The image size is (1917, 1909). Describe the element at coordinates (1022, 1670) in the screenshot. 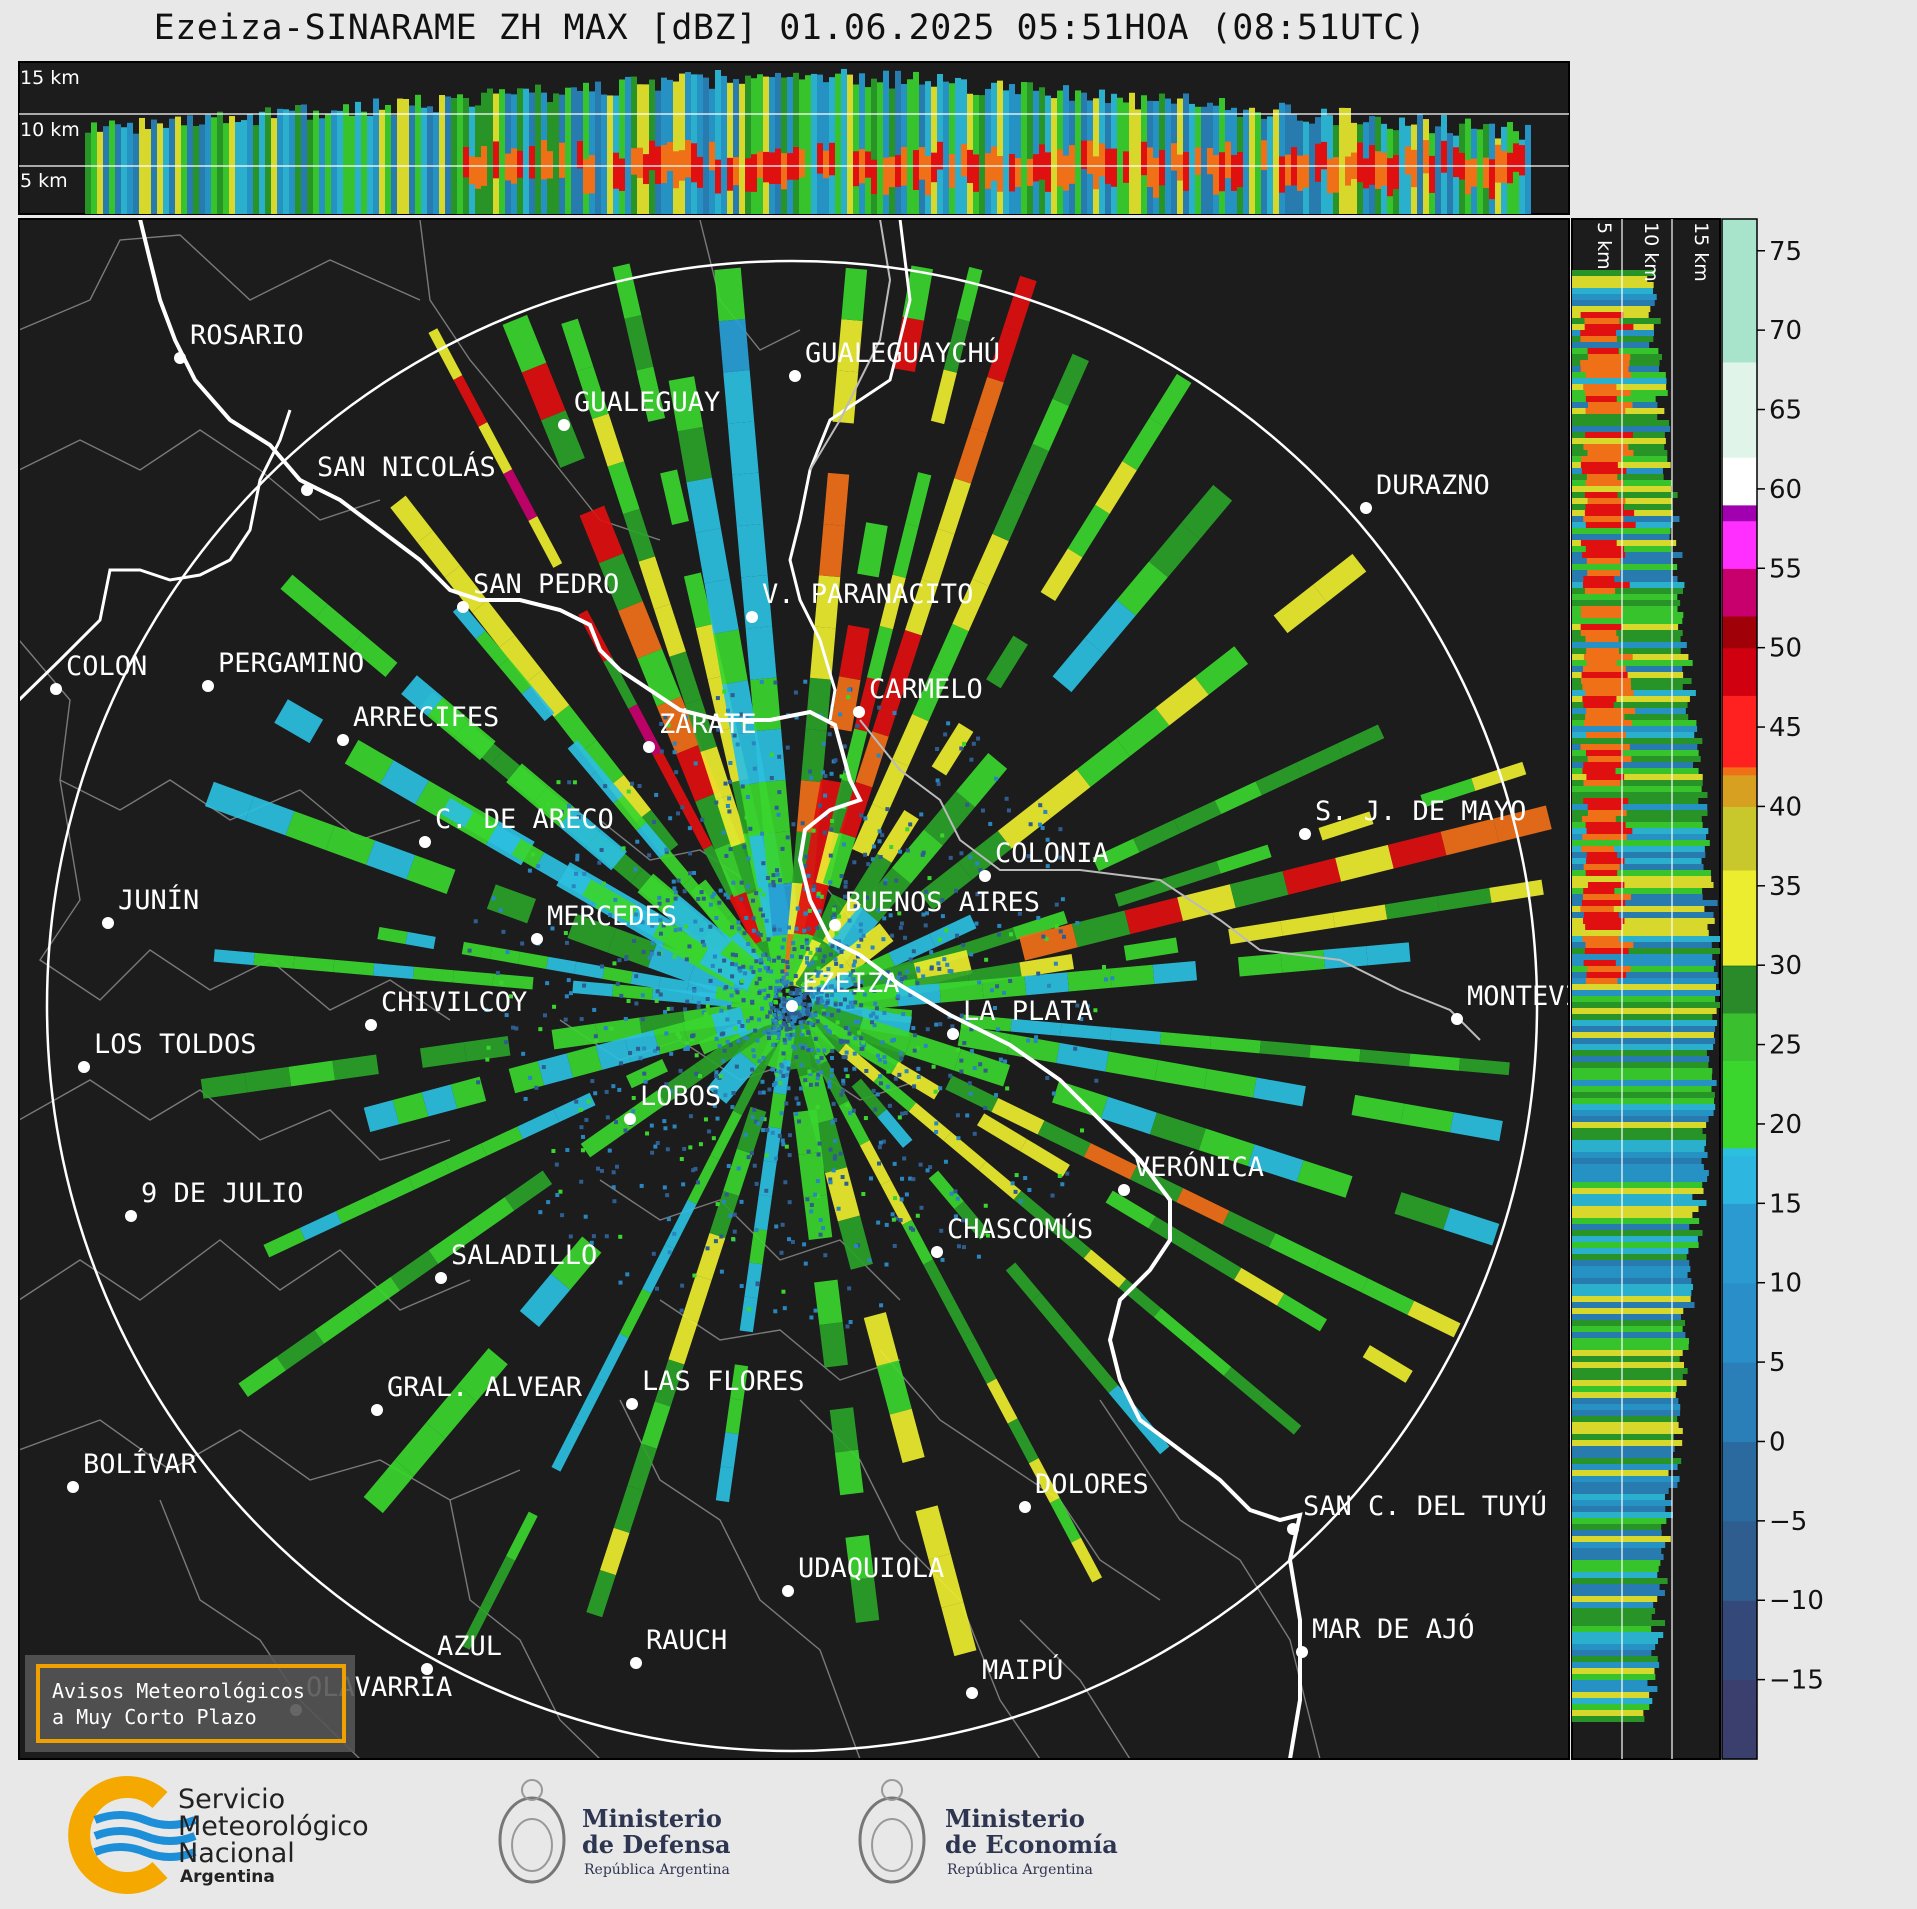

I see `city-label: MAIPÚ` at that location.